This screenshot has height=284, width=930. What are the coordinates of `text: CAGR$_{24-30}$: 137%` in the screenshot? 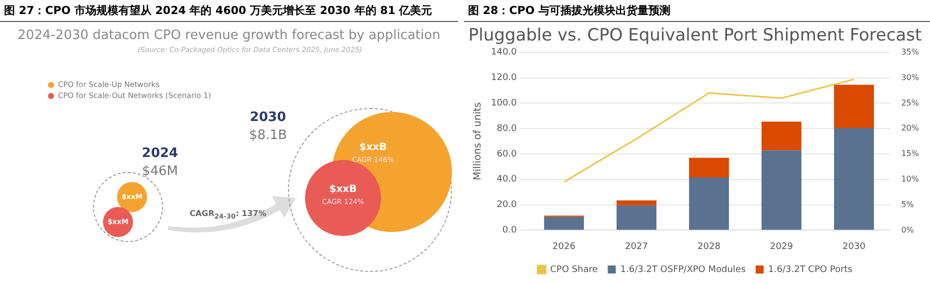 It's located at (228, 215).